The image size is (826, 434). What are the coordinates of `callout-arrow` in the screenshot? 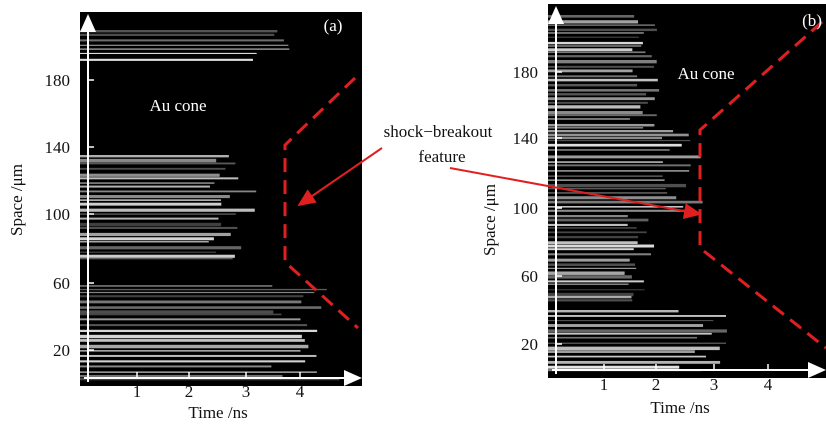 It's located at (340, 177).